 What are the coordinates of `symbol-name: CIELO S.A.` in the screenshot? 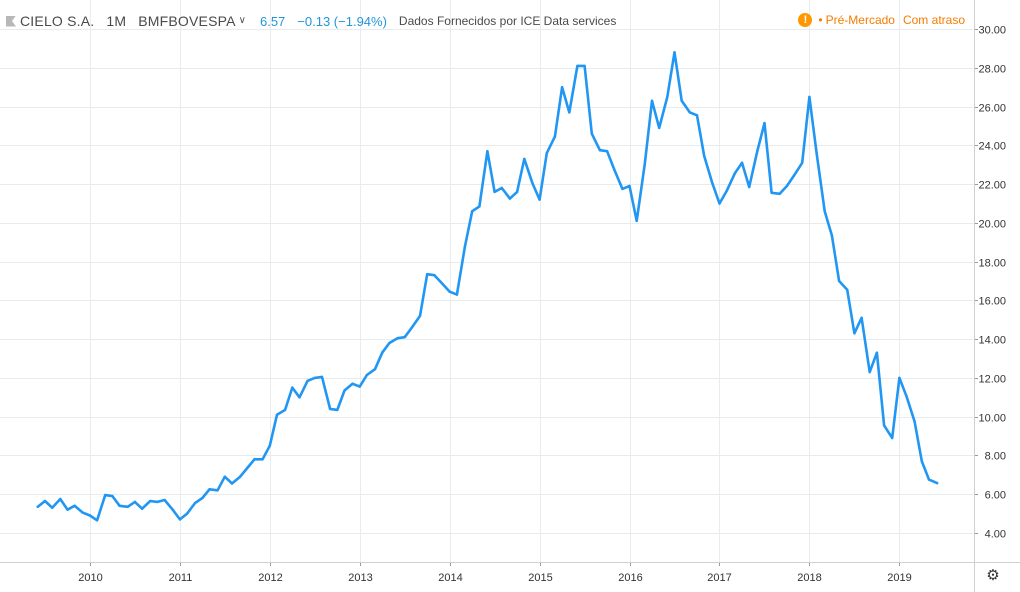 It's located at (57, 21).